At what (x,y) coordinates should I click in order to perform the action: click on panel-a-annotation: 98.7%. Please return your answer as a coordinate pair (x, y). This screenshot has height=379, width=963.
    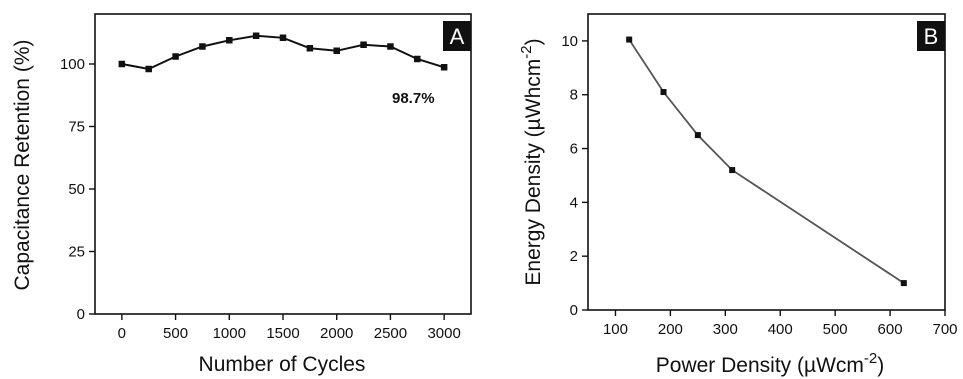
    Looking at the image, I should click on (413, 98).